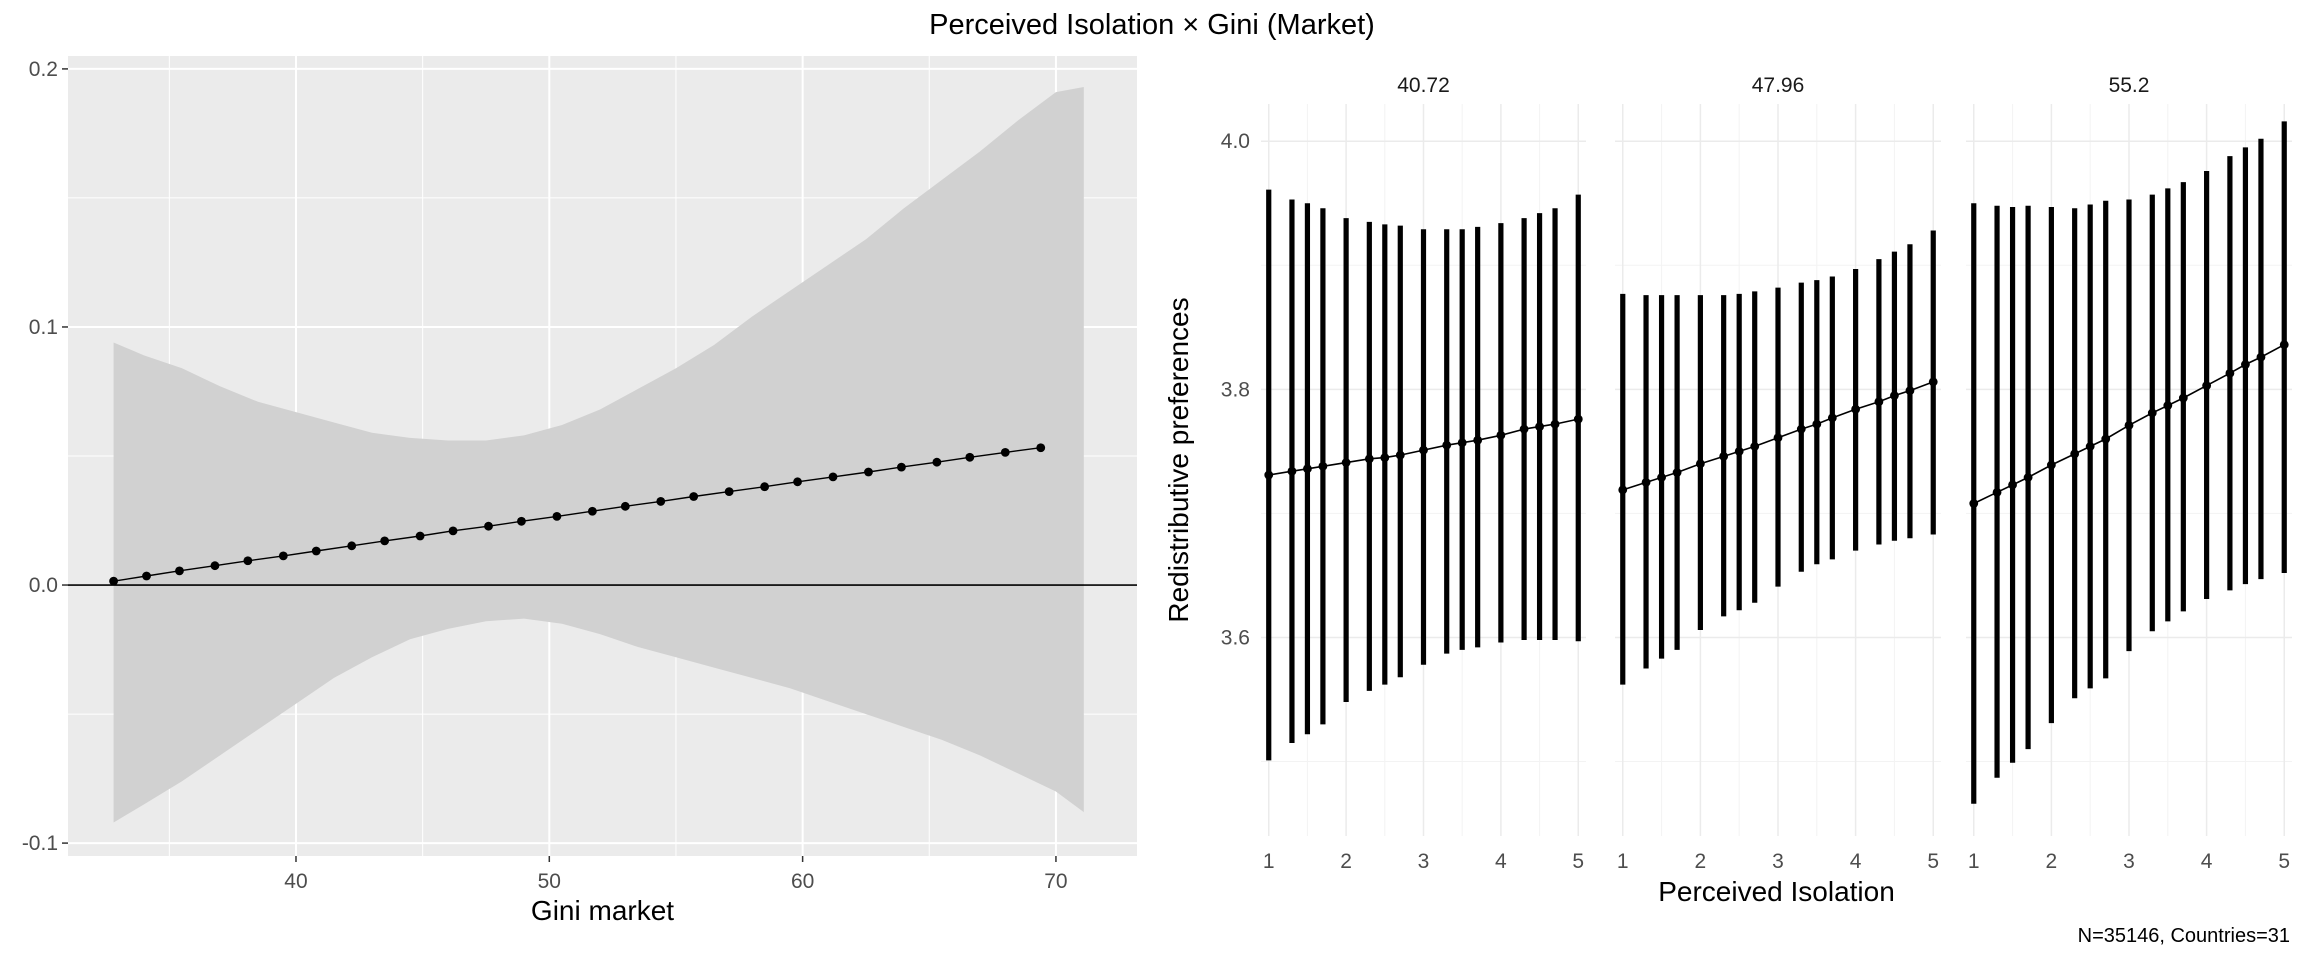 The image size is (2304, 960). I want to click on y-tick-label: 3.8, so click(1235, 389).